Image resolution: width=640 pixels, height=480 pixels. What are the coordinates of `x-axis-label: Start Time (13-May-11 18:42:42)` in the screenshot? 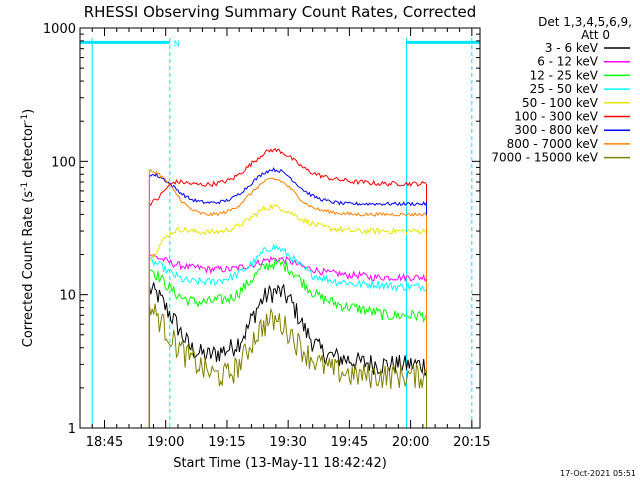 It's located at (280, 463).